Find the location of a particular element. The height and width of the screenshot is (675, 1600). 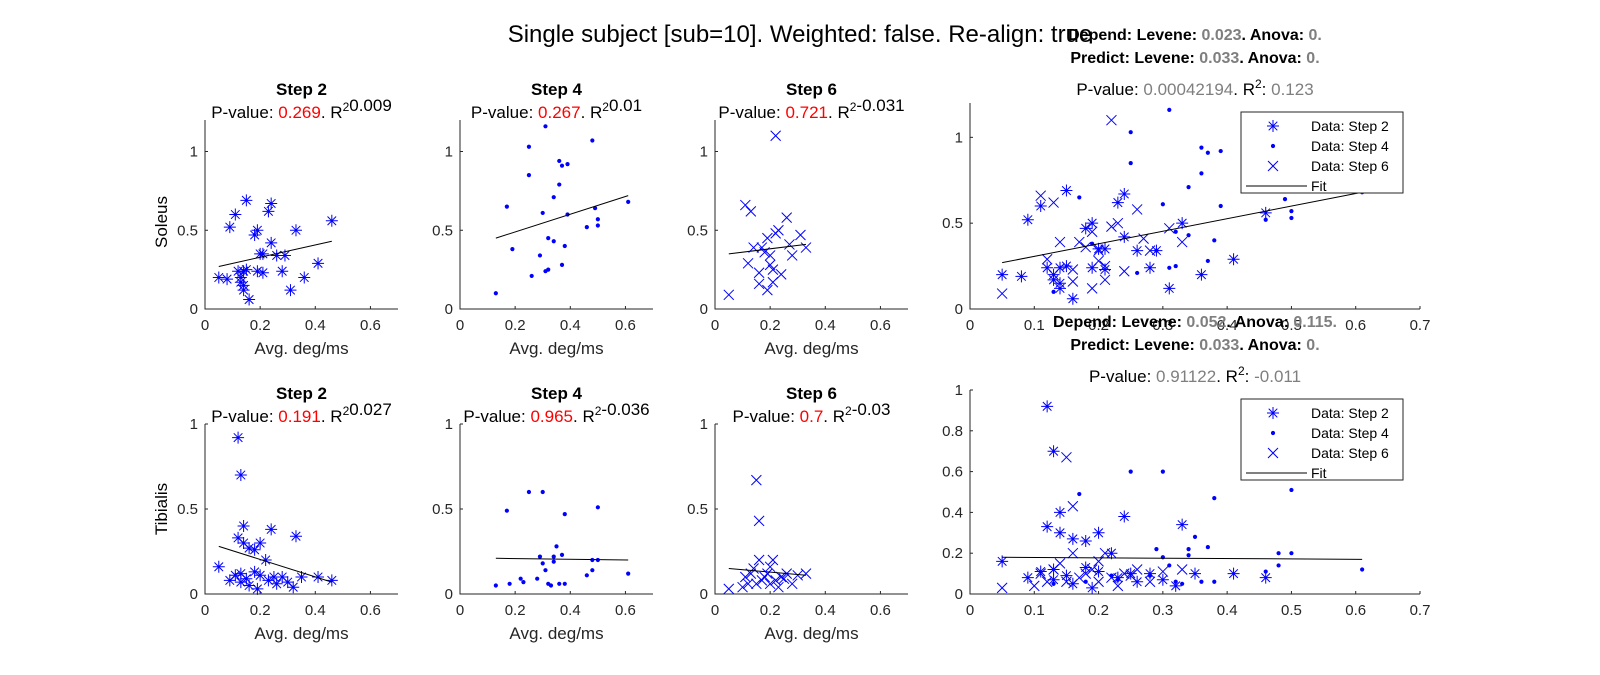

depend-stats-line: Depend: Levene: 0.023. Anova: 0. is located at coordinates (1195, 35).